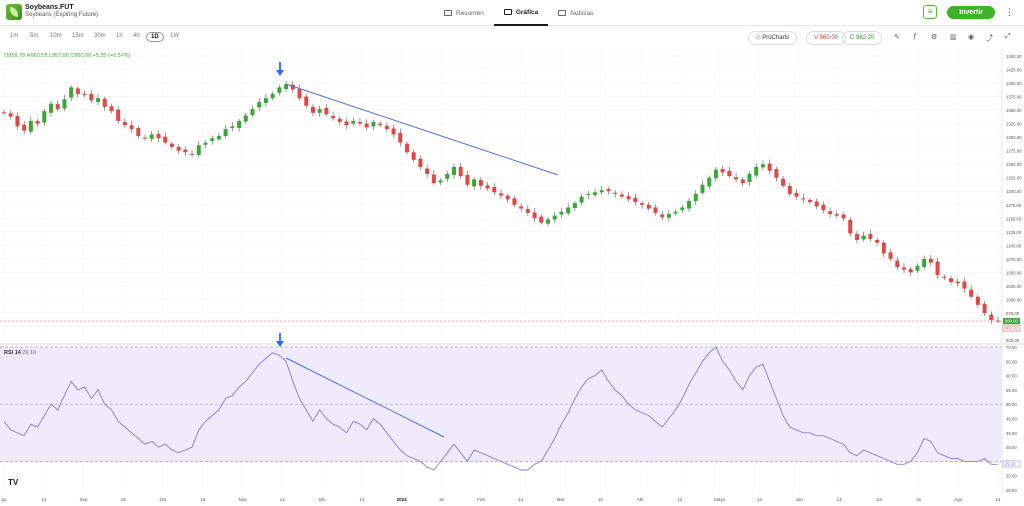  What do you see at coordinates (1014, 218) in the screenshot?
I see `price-tick-label: 1150.00` at bounding box center [1014, 218].